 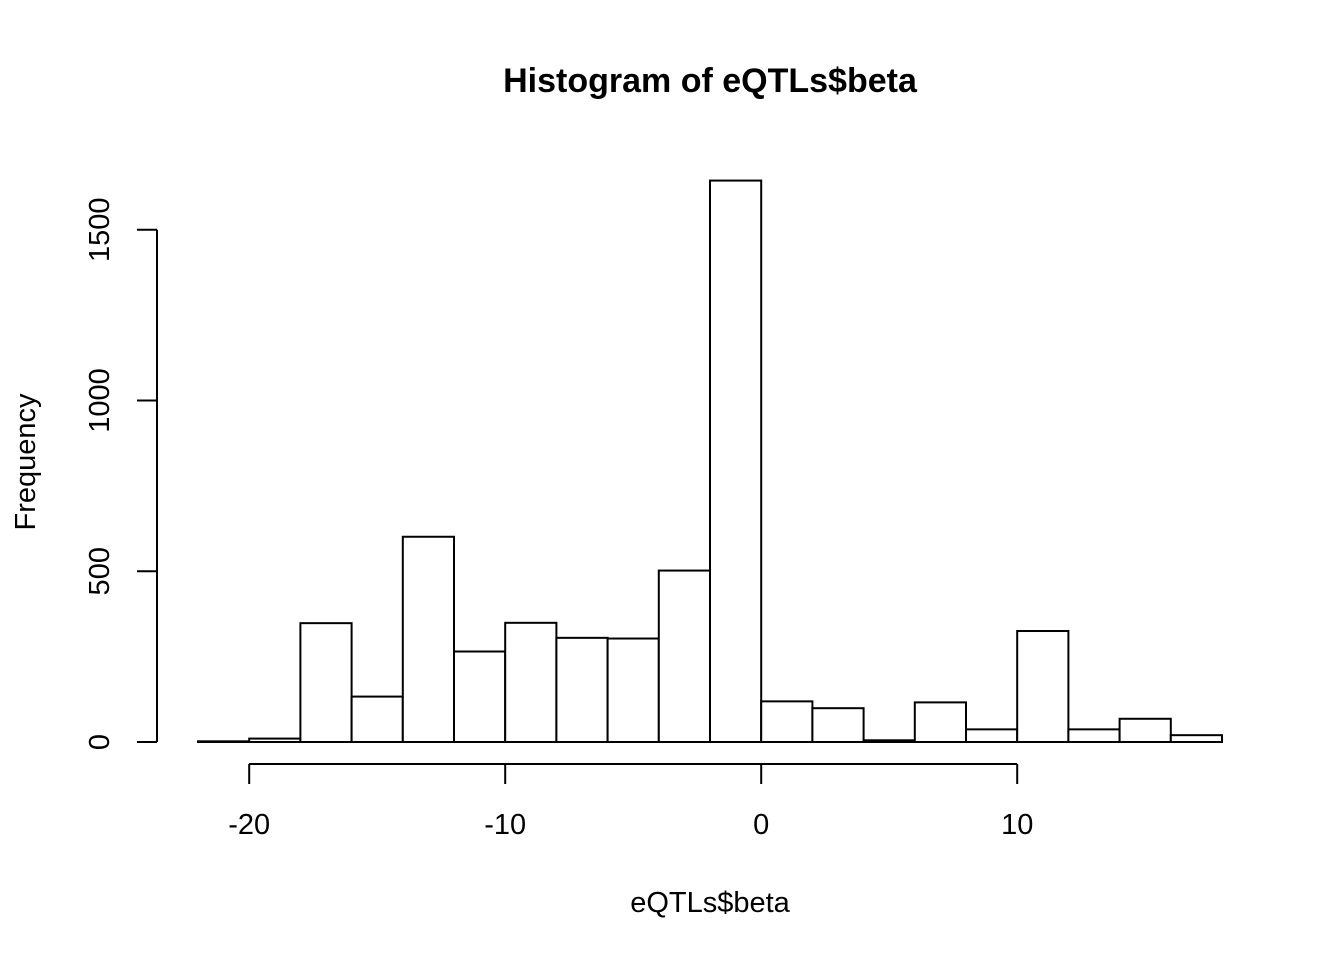 What do you see at coordinates (761, 825) in the screenshot?
I see `x-tick-label: 0` at bounding box center [761, 825].